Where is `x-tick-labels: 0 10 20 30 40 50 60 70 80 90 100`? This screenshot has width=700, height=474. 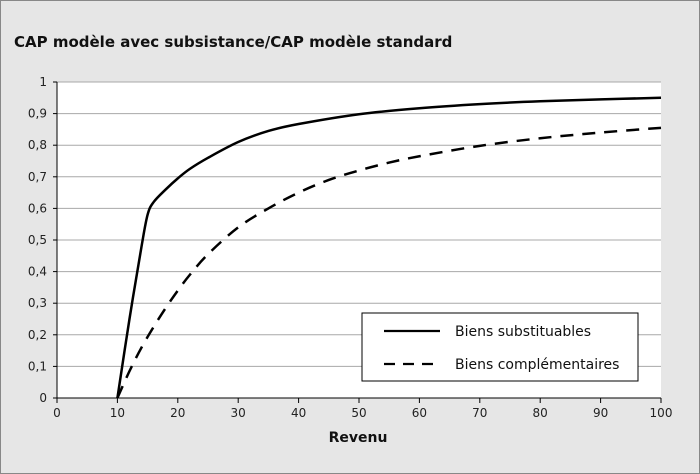
x-tick-labels: 0 10 20 30 40 50 60 70 80 90 100 is located at coordinates (362, 413).